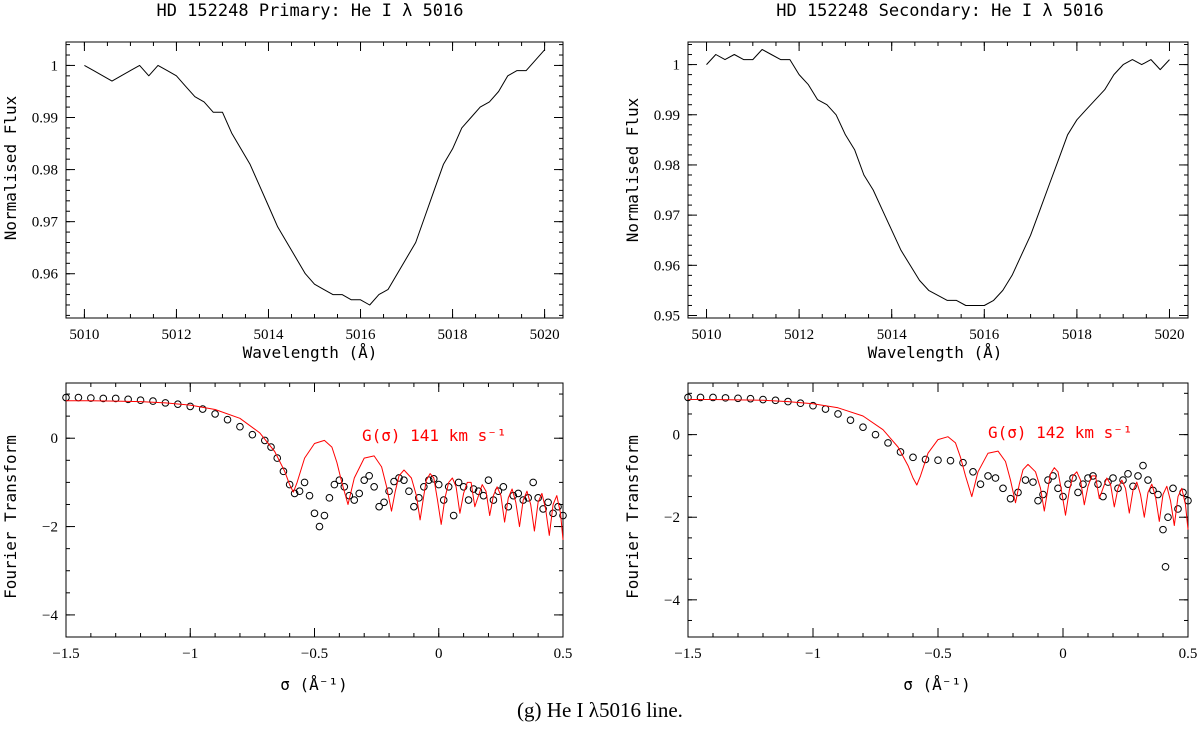 The width and height of the screenshot is (1200, 733). What do you see at coordinates (935, 352) in the screenshot?
I see `secondary-spectrum-xlabel: Wavelength (Å)` at bounding box center [935, 352].